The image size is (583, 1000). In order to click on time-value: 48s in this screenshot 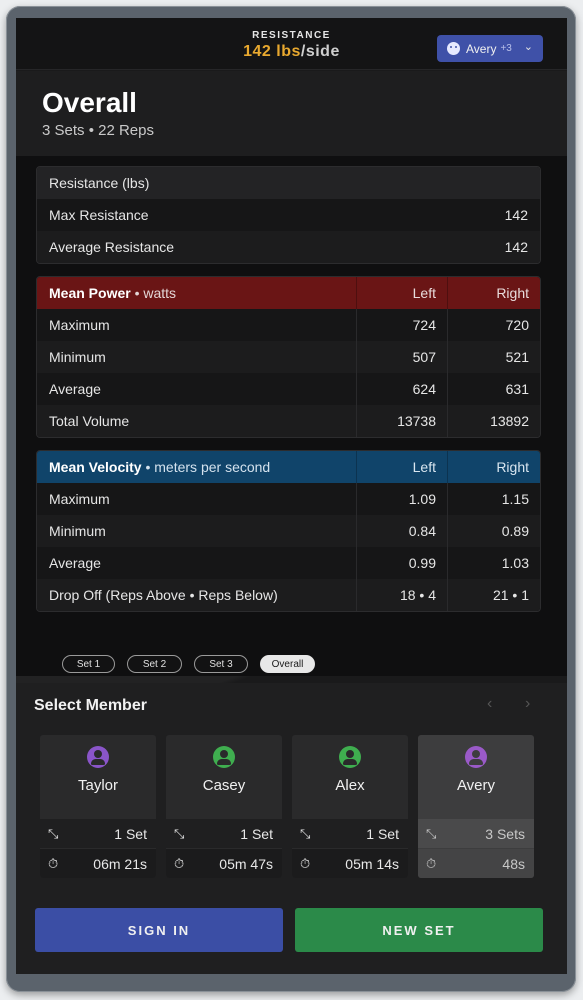, I will do `click(513, 863)`.